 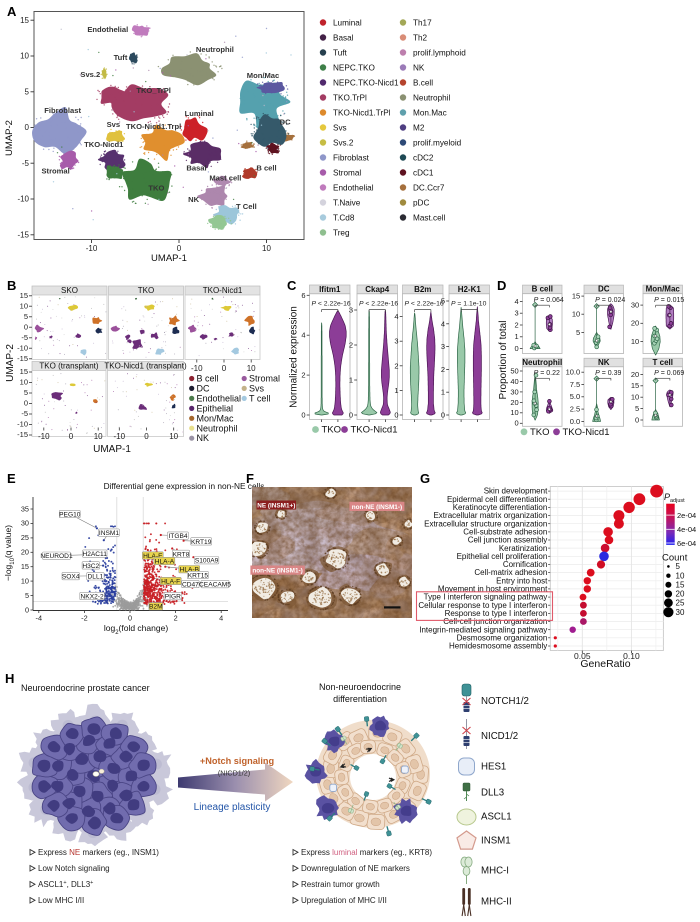 I want to click on svg-text: HES1, so click(x=493, y=767).